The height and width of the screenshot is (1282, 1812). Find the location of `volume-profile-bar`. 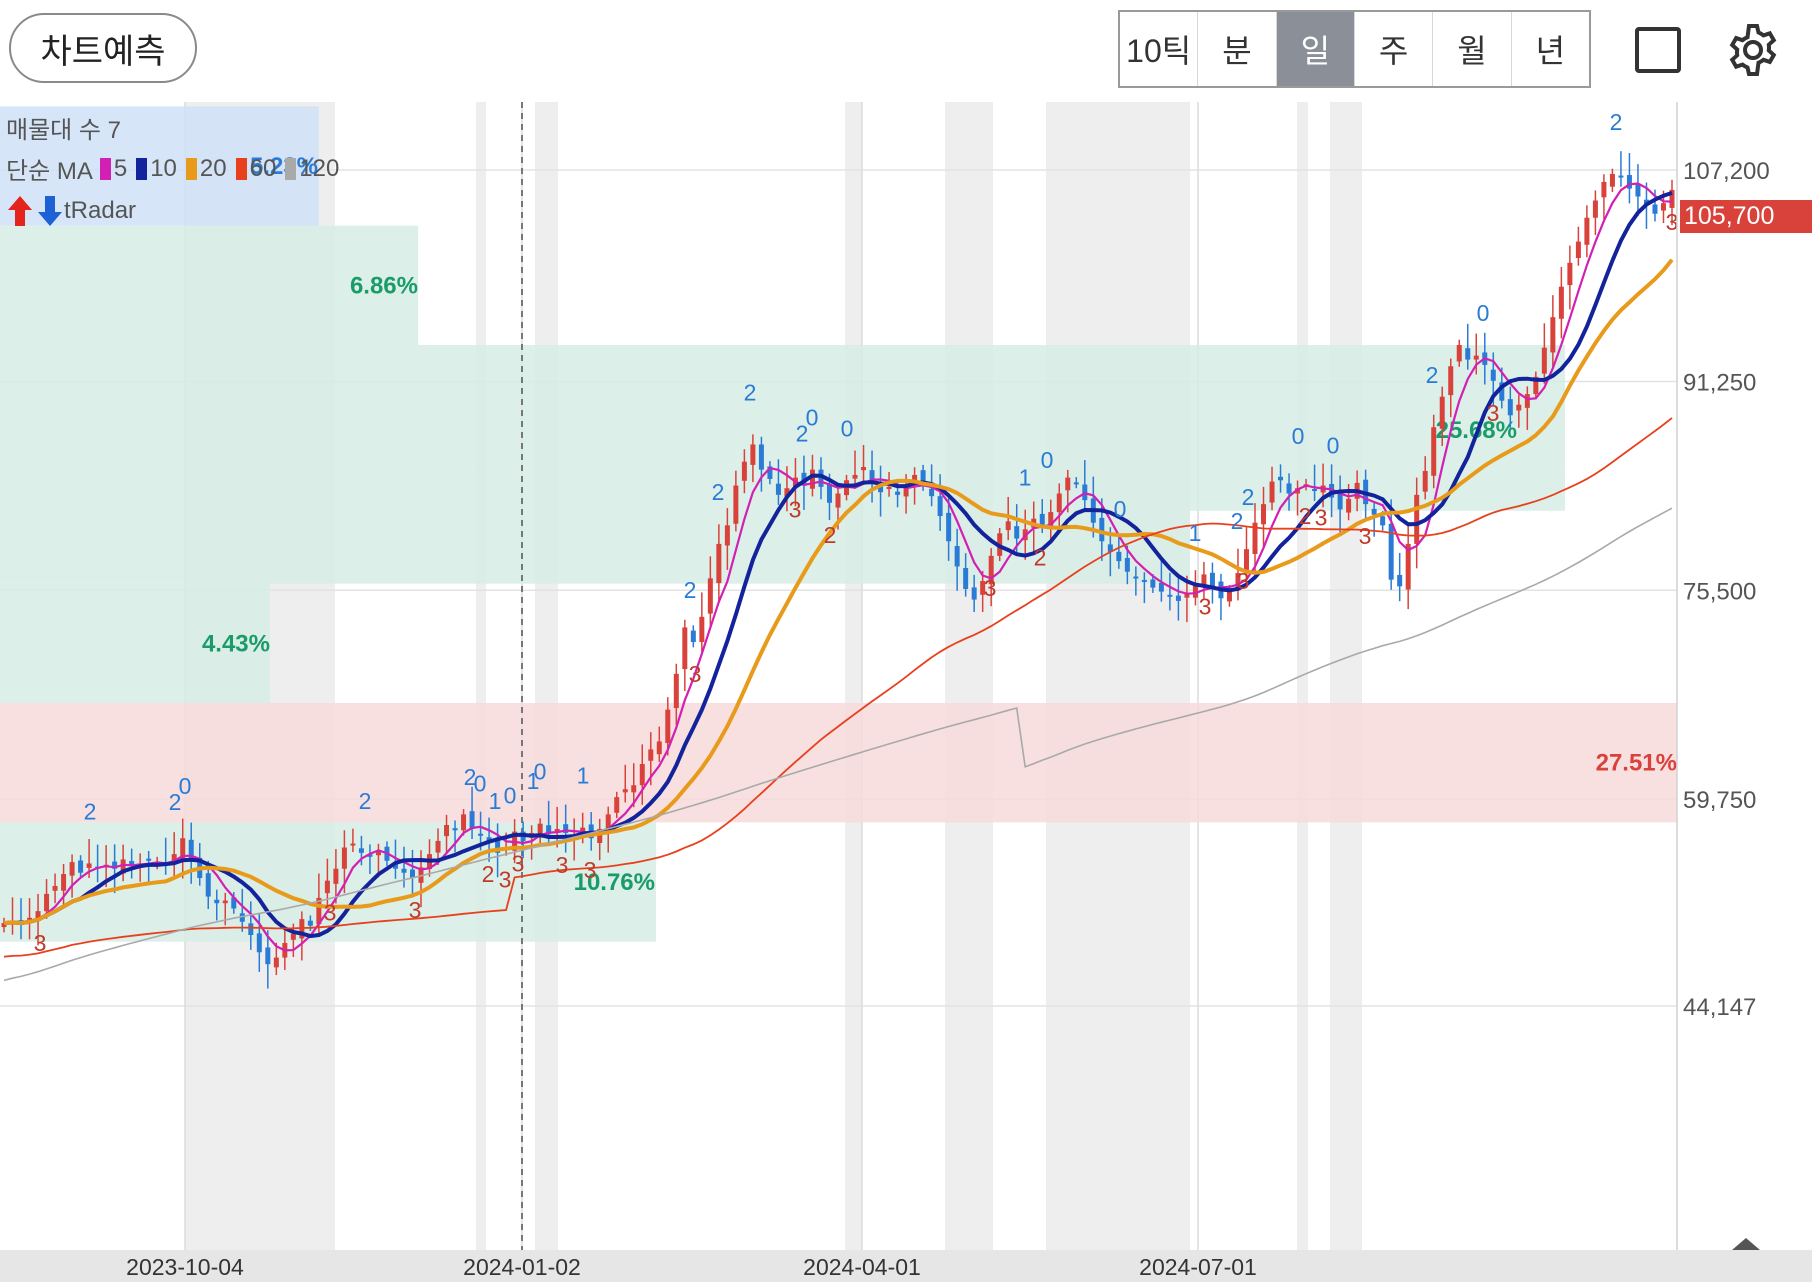

volume-profile-bar is located at coordinates (135, 643).